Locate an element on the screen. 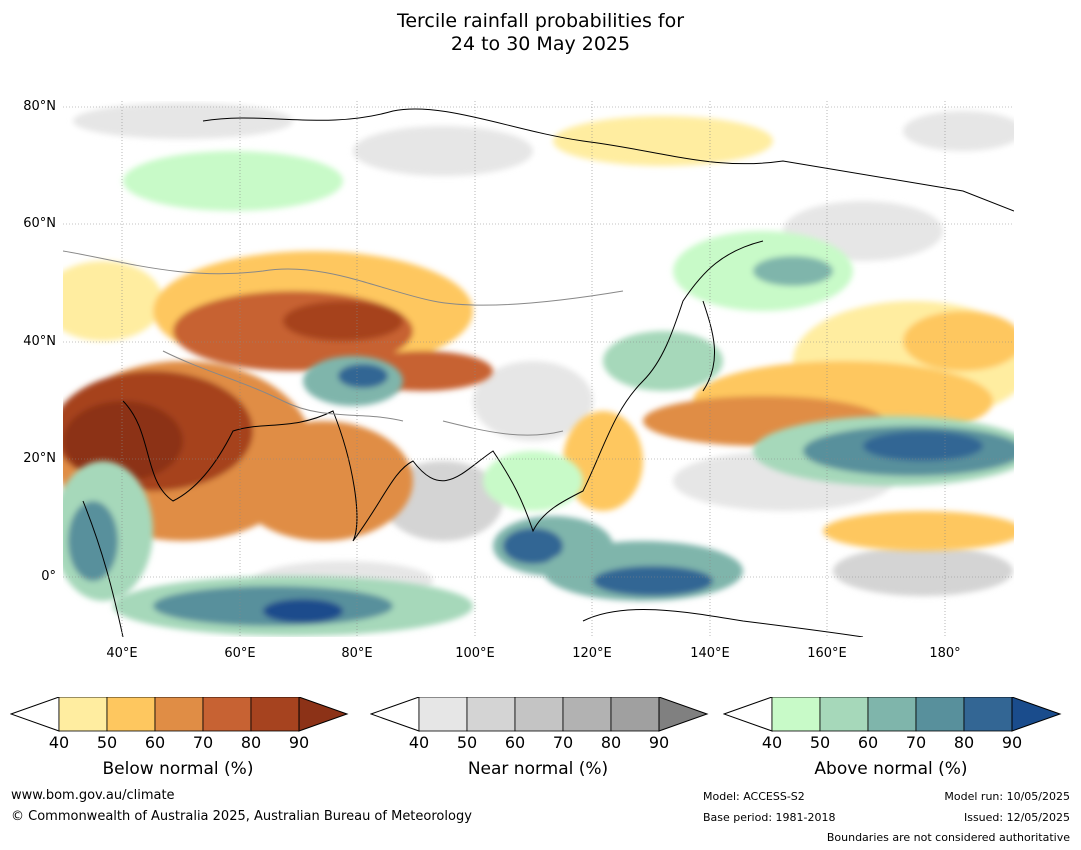  lon-label-160e: 160°E is located at coordinates (827, 653).